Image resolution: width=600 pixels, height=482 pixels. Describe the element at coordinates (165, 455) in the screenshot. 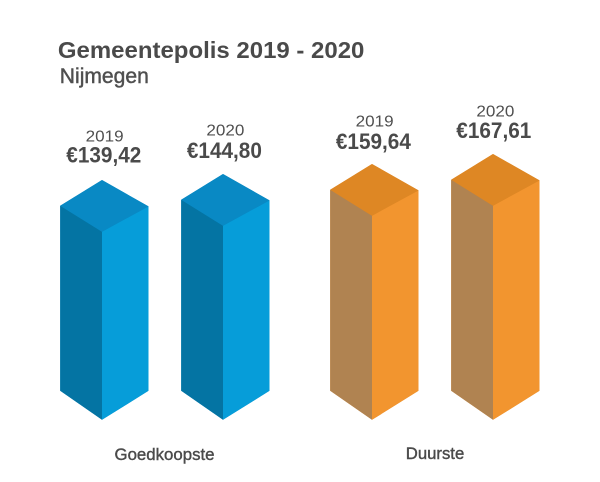

I see `svg-text: Goedkoopste` at that location.